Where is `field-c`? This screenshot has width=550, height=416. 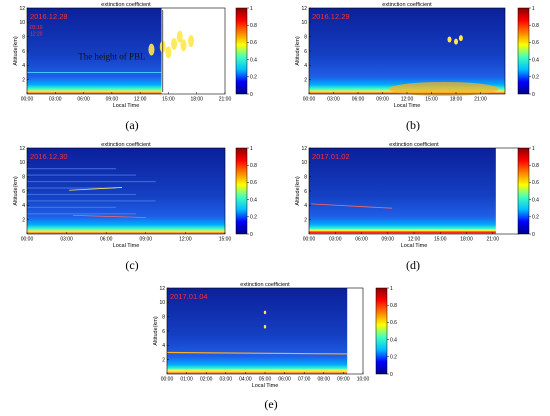
field-c is located at coordinates (126, 191).